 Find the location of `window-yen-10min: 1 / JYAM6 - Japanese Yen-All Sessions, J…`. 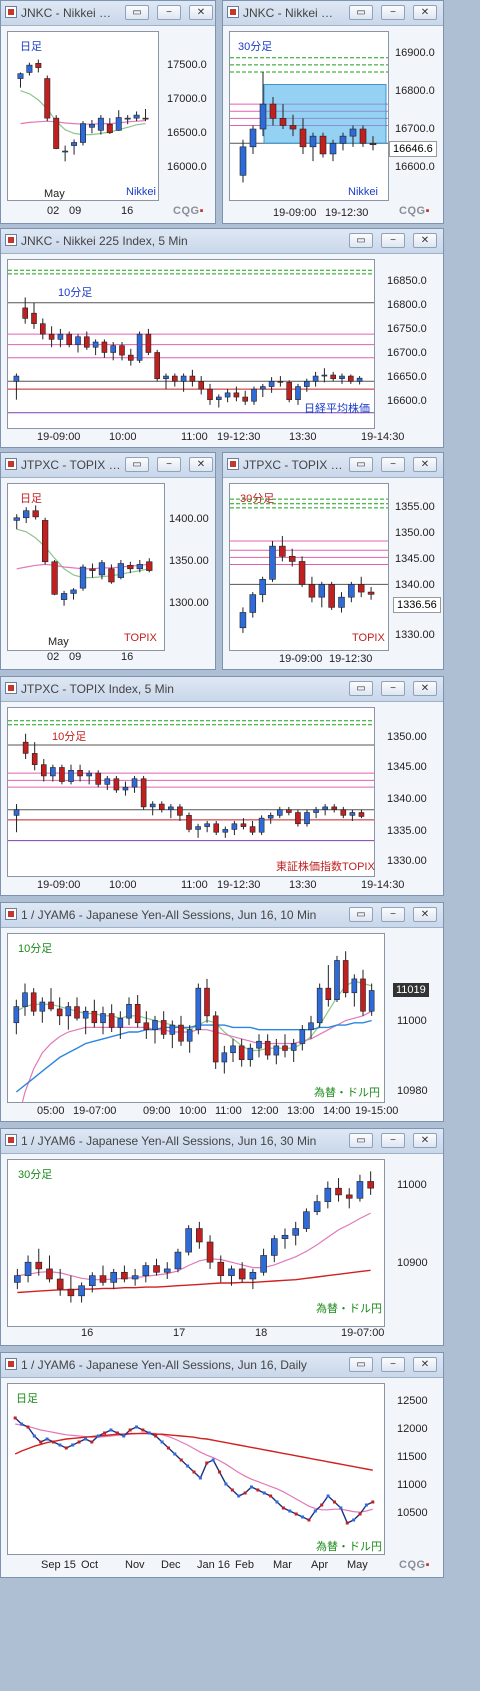

window-yen-10min: 1 / JYAM6 - Japanese Yen-All Sessions, J… is located at coordinates (222, 1012).